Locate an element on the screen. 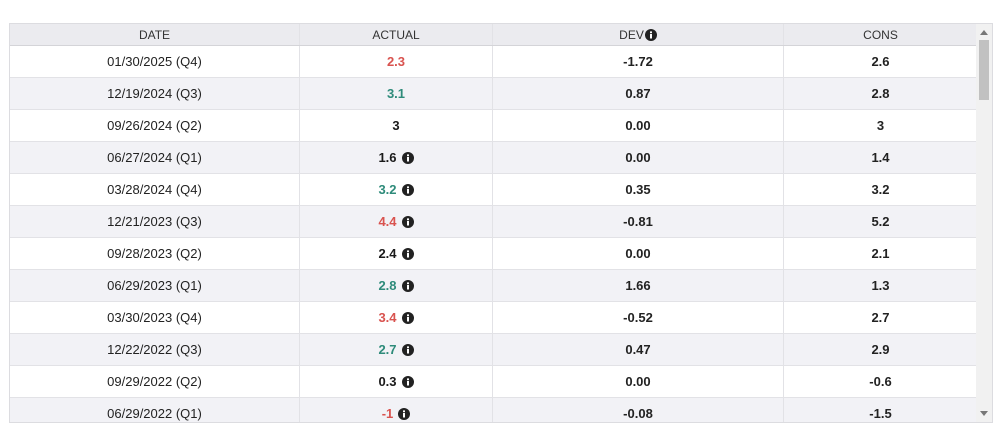 Image resolution: width=1001 pixels, height=443 pixels. date-cell: 12/21/2023 (Q3) is located at coordinates (155, 221).